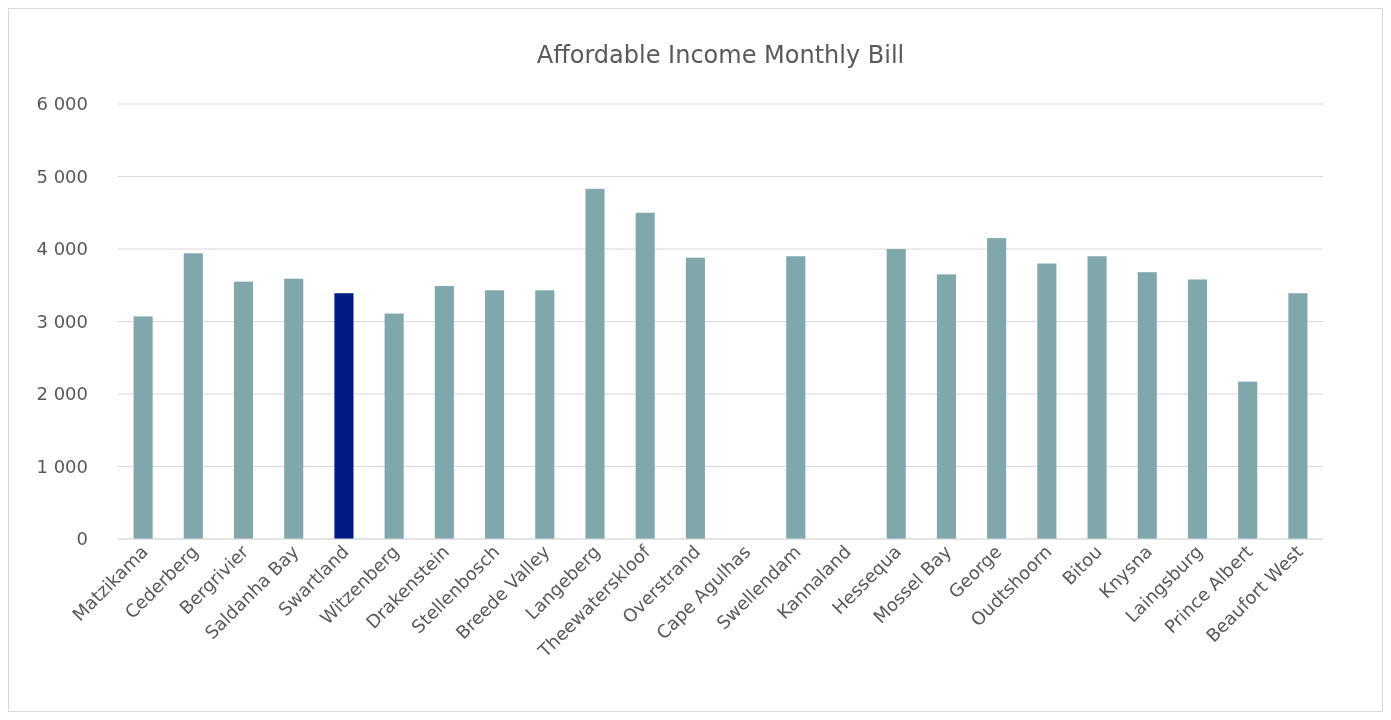 This screenshot has height=720, width=1391. I want to click on y-tick-label: 5 000, so click(62, 176).